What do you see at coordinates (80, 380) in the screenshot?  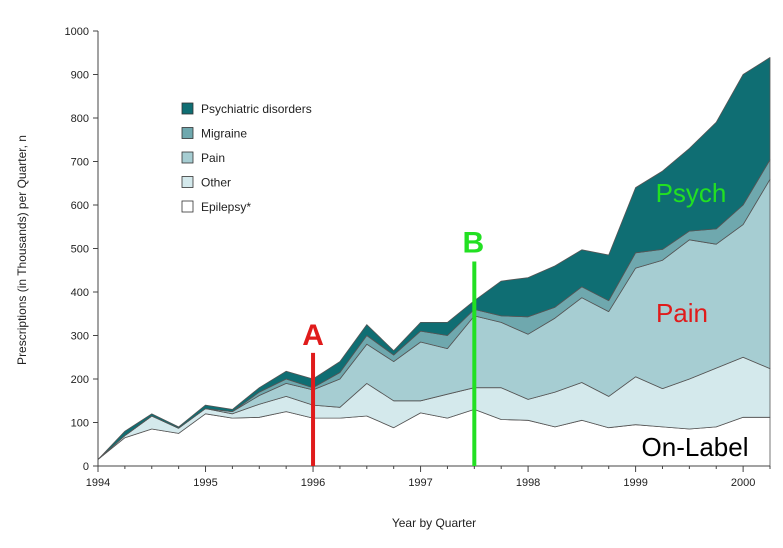 I see `y-tick-label: 200` at bounding box center [80, 380].